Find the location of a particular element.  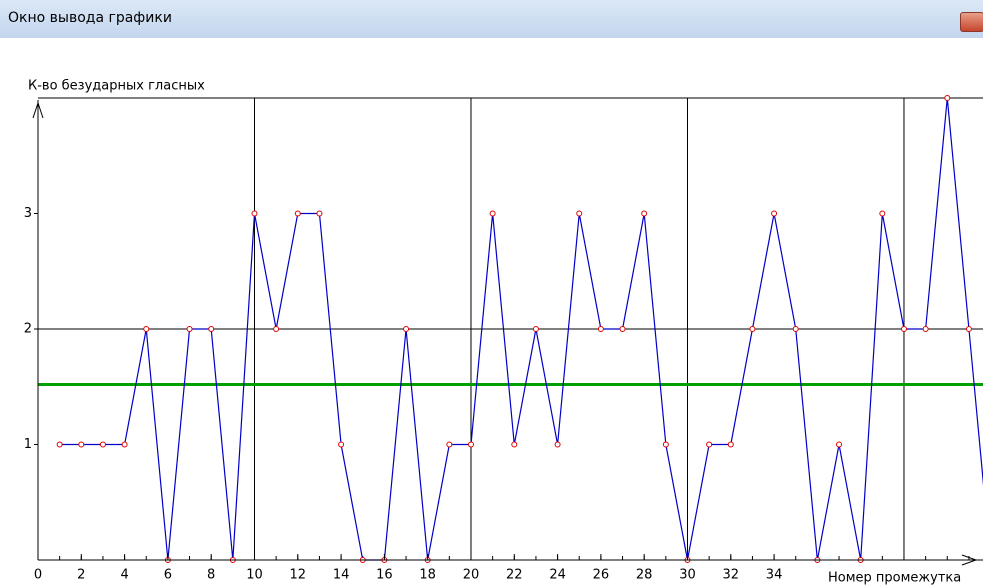

x-tick-label: 32 is located at coordinates (731, 575).